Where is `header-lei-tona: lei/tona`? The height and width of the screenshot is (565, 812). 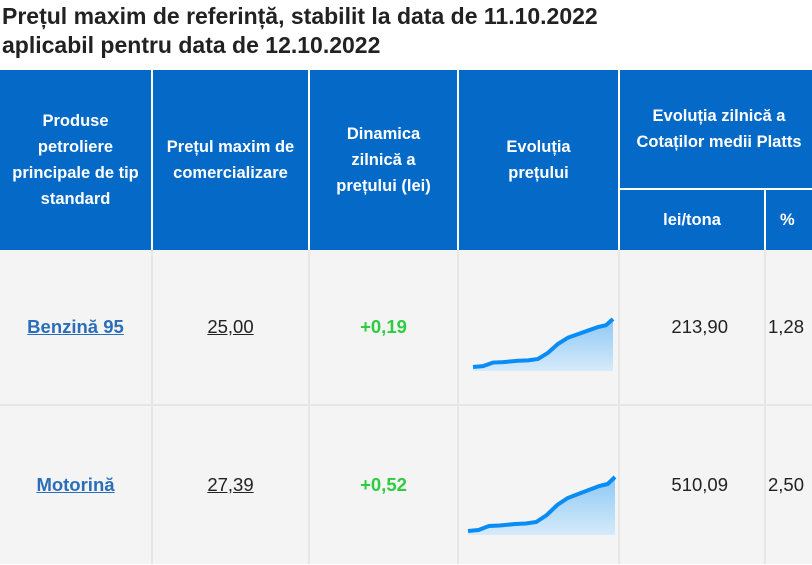 header-lei-tona: lei/tona is located at coordinates (691, 219).